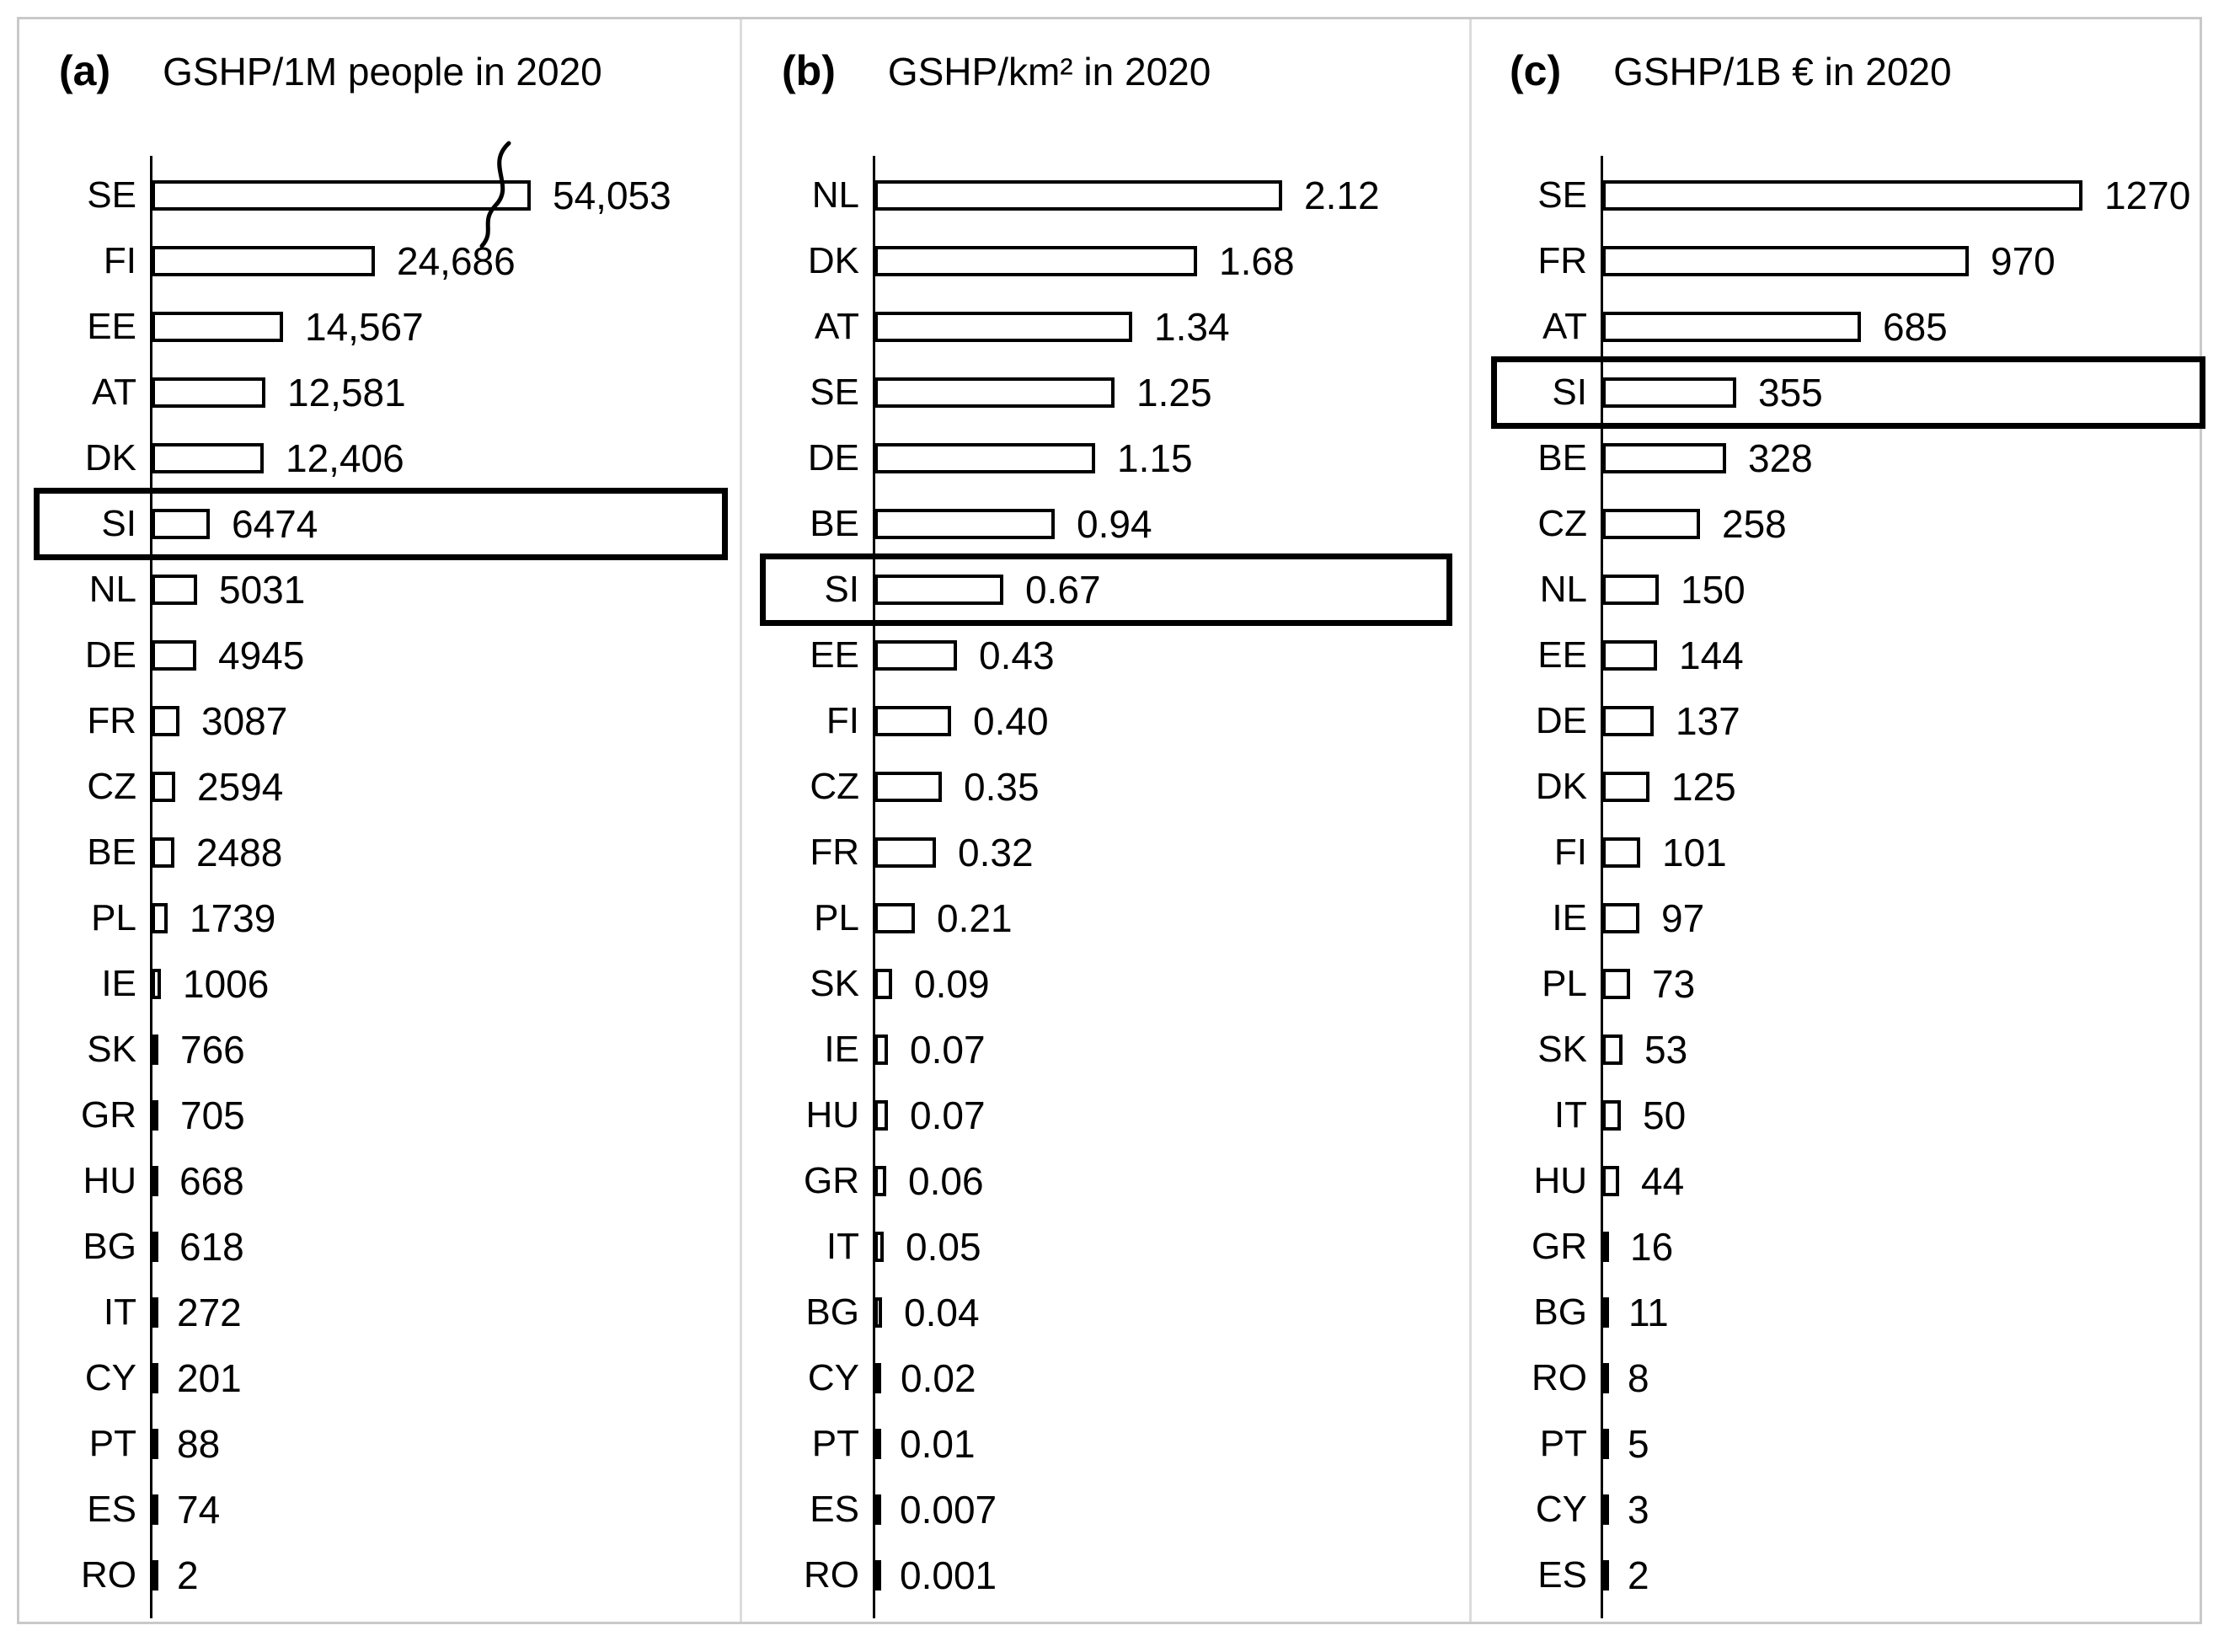  Describe the element at coordinates (364, 327) in the screenshot. I see `value-label-ee: 14,567` at that location.